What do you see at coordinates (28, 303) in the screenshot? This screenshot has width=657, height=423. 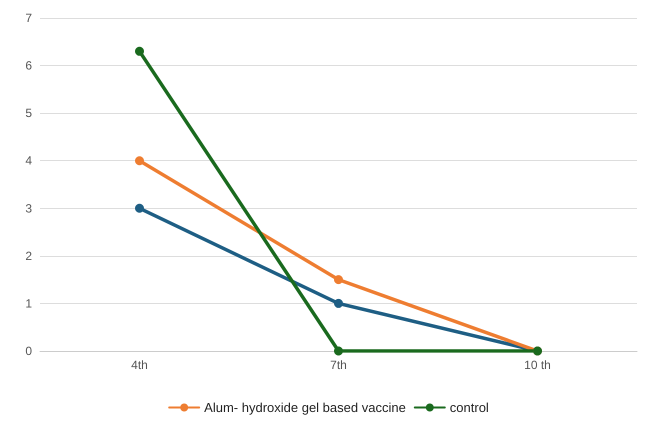 I see `y-tick-label: 1` at bounding box center [28, 303].